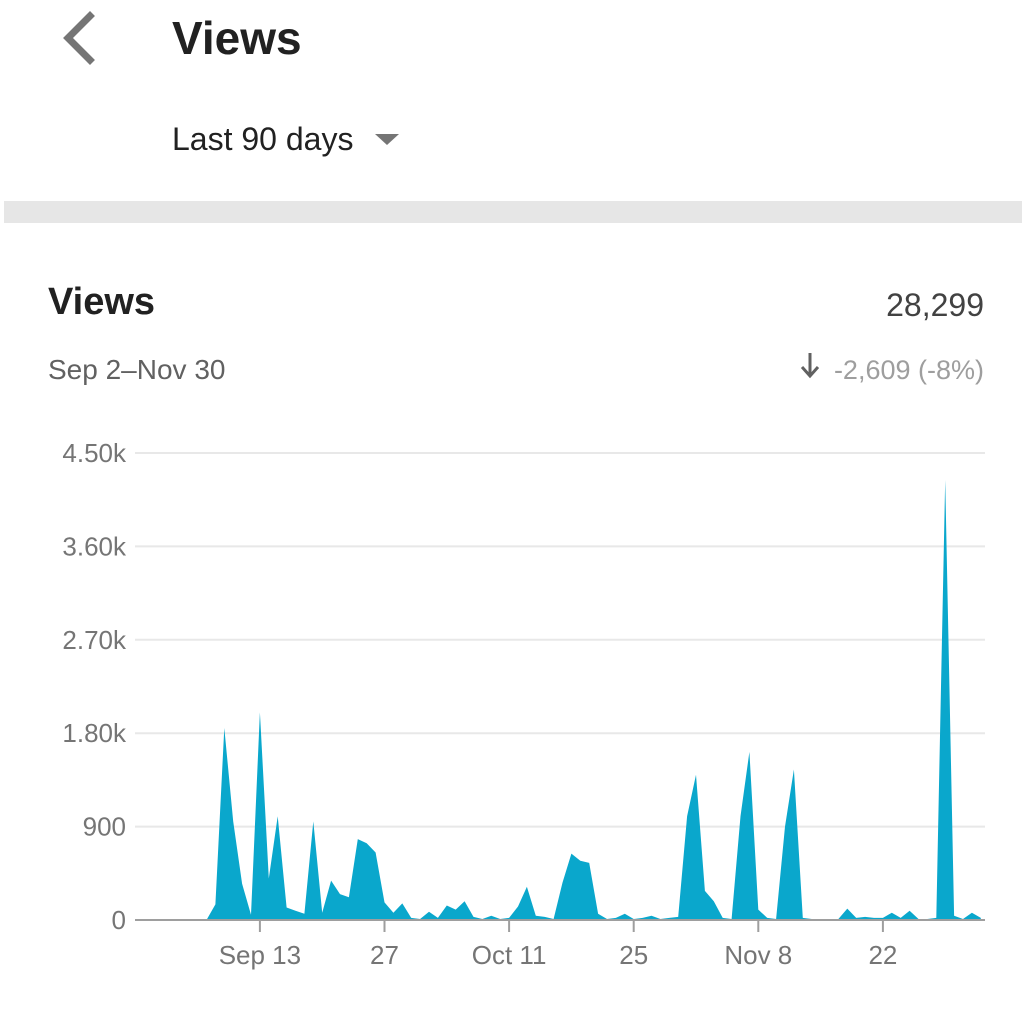  Describe the element at coordinates (104, 827) in the screenshot. I see `y-tick-label: 900` at that location.